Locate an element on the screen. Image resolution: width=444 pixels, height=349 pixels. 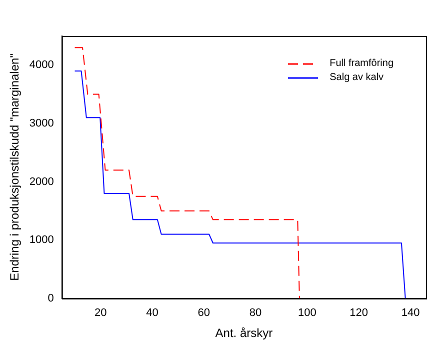
x-tick-label: 20 is located at coordinates (100, 313).